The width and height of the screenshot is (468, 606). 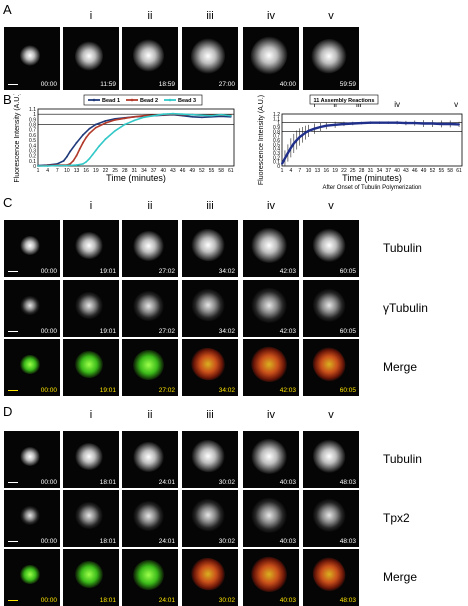 I want to click on x-tick-label: 52, so click(x=202, y=171).